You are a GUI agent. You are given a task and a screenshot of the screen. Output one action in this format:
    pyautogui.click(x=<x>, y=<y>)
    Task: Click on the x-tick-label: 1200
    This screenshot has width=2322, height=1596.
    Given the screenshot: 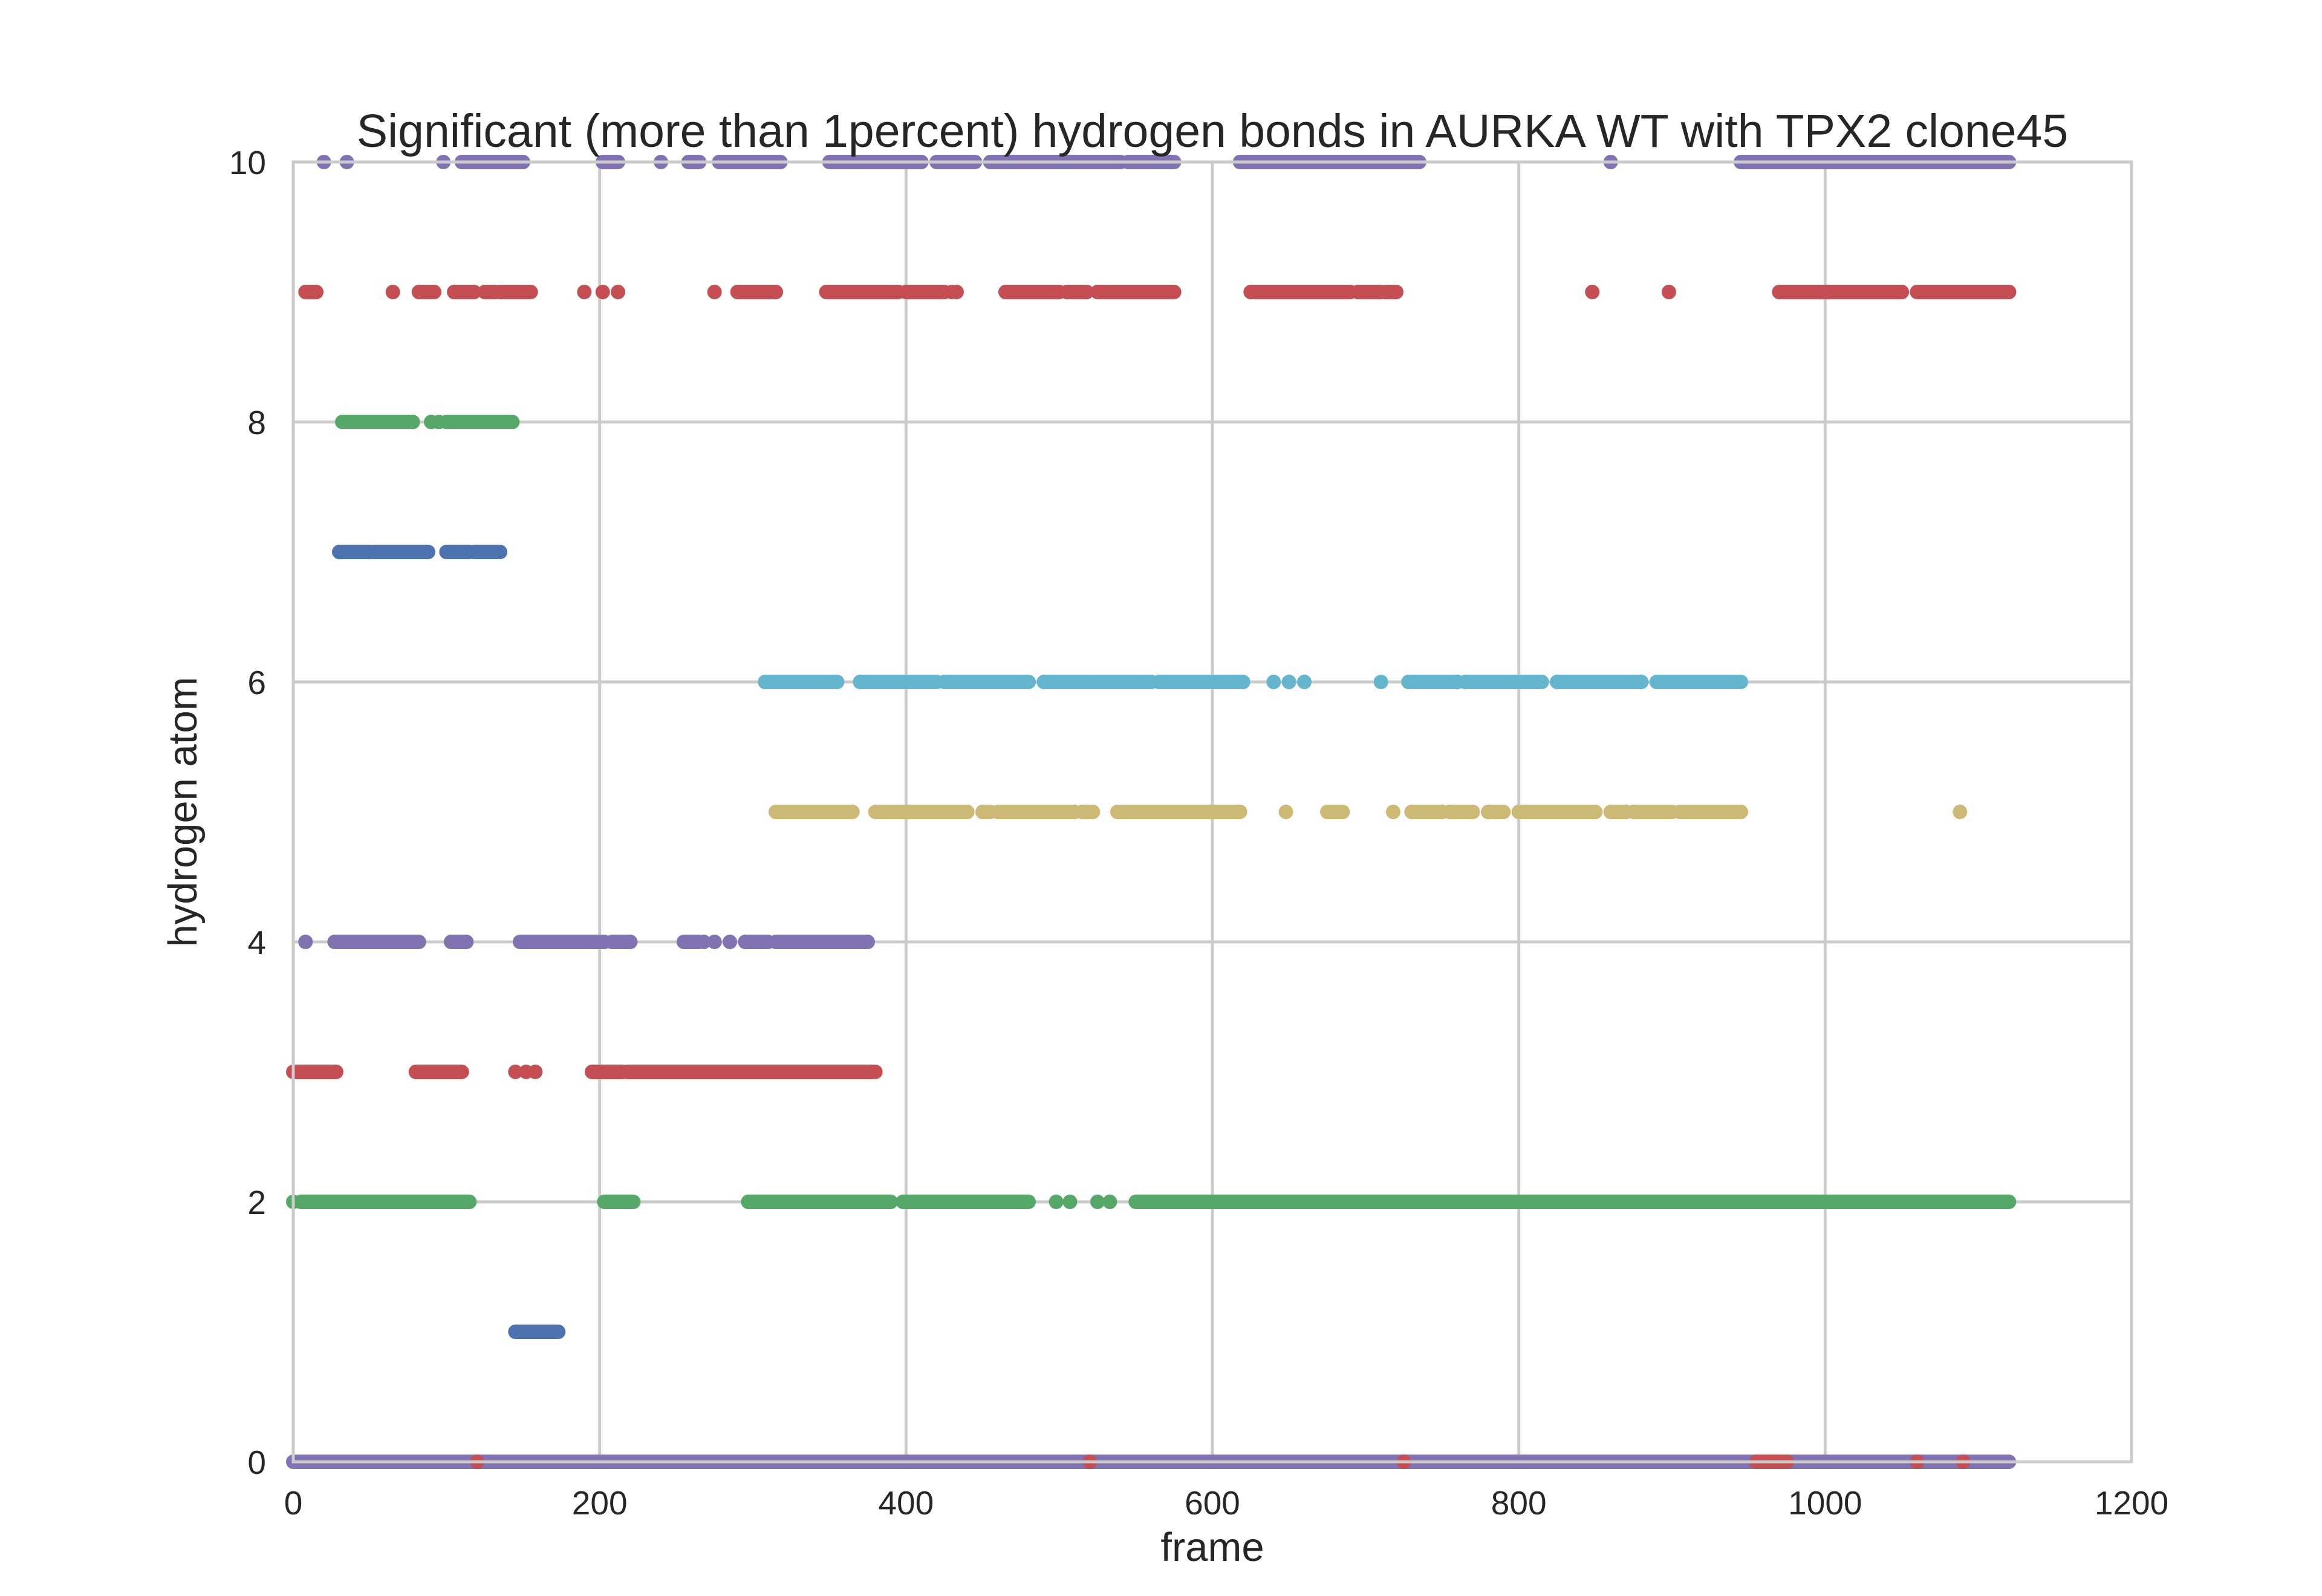 What is the action you would take?
    pyautogui.click(x=2131, y=1503)
    